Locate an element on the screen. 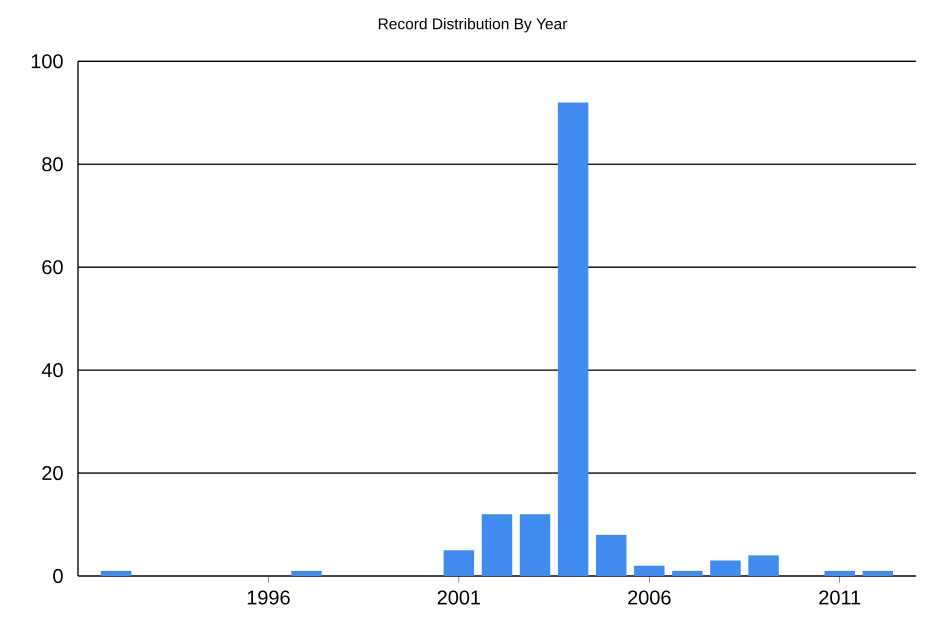  y-tick-label: 100 is located at coordinates (47, 61).